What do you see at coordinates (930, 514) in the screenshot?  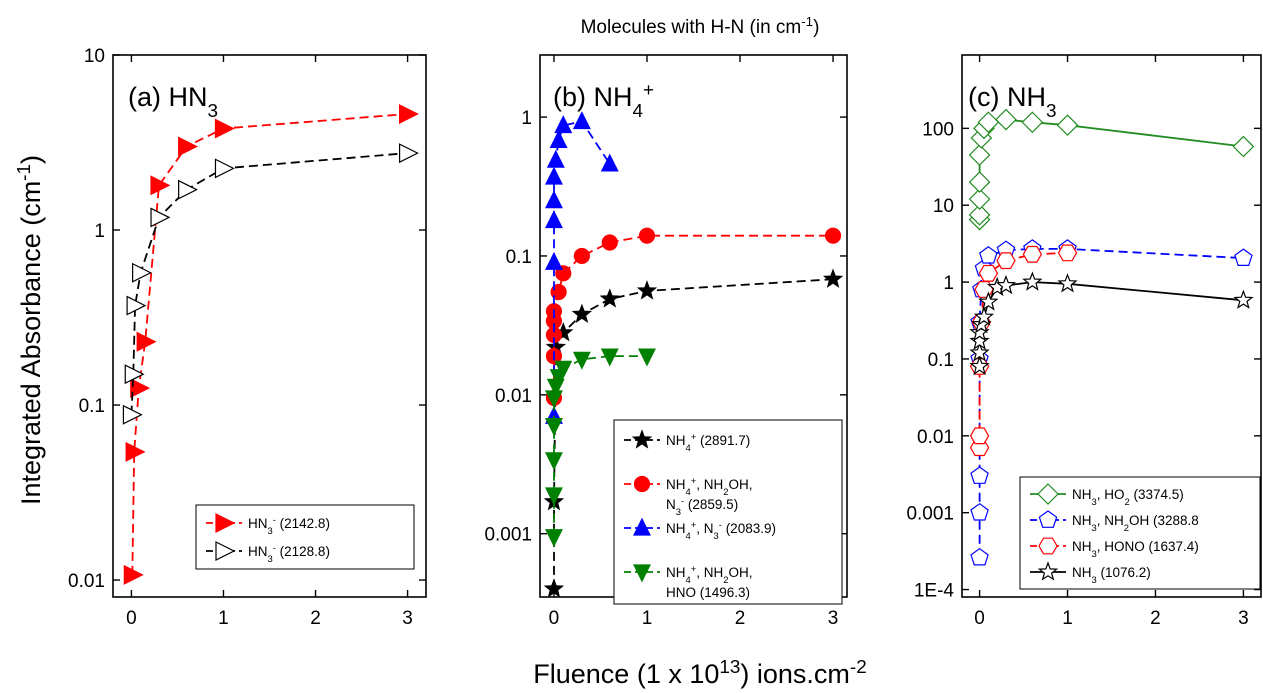 I see `y-tick-label: 0.001` at bounding box center [930, 514].